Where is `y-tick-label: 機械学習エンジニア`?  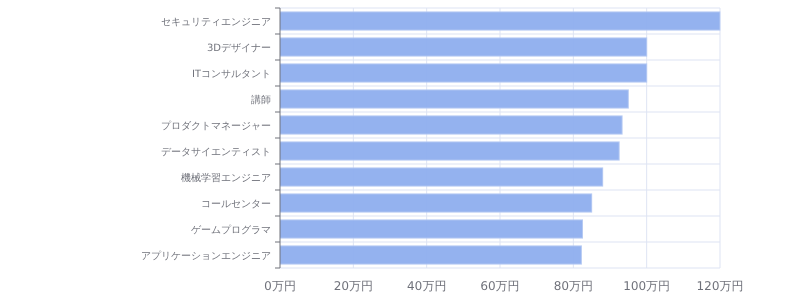
y-tick-label: 機械学習エンジニア is located at coordinates (226, 178).